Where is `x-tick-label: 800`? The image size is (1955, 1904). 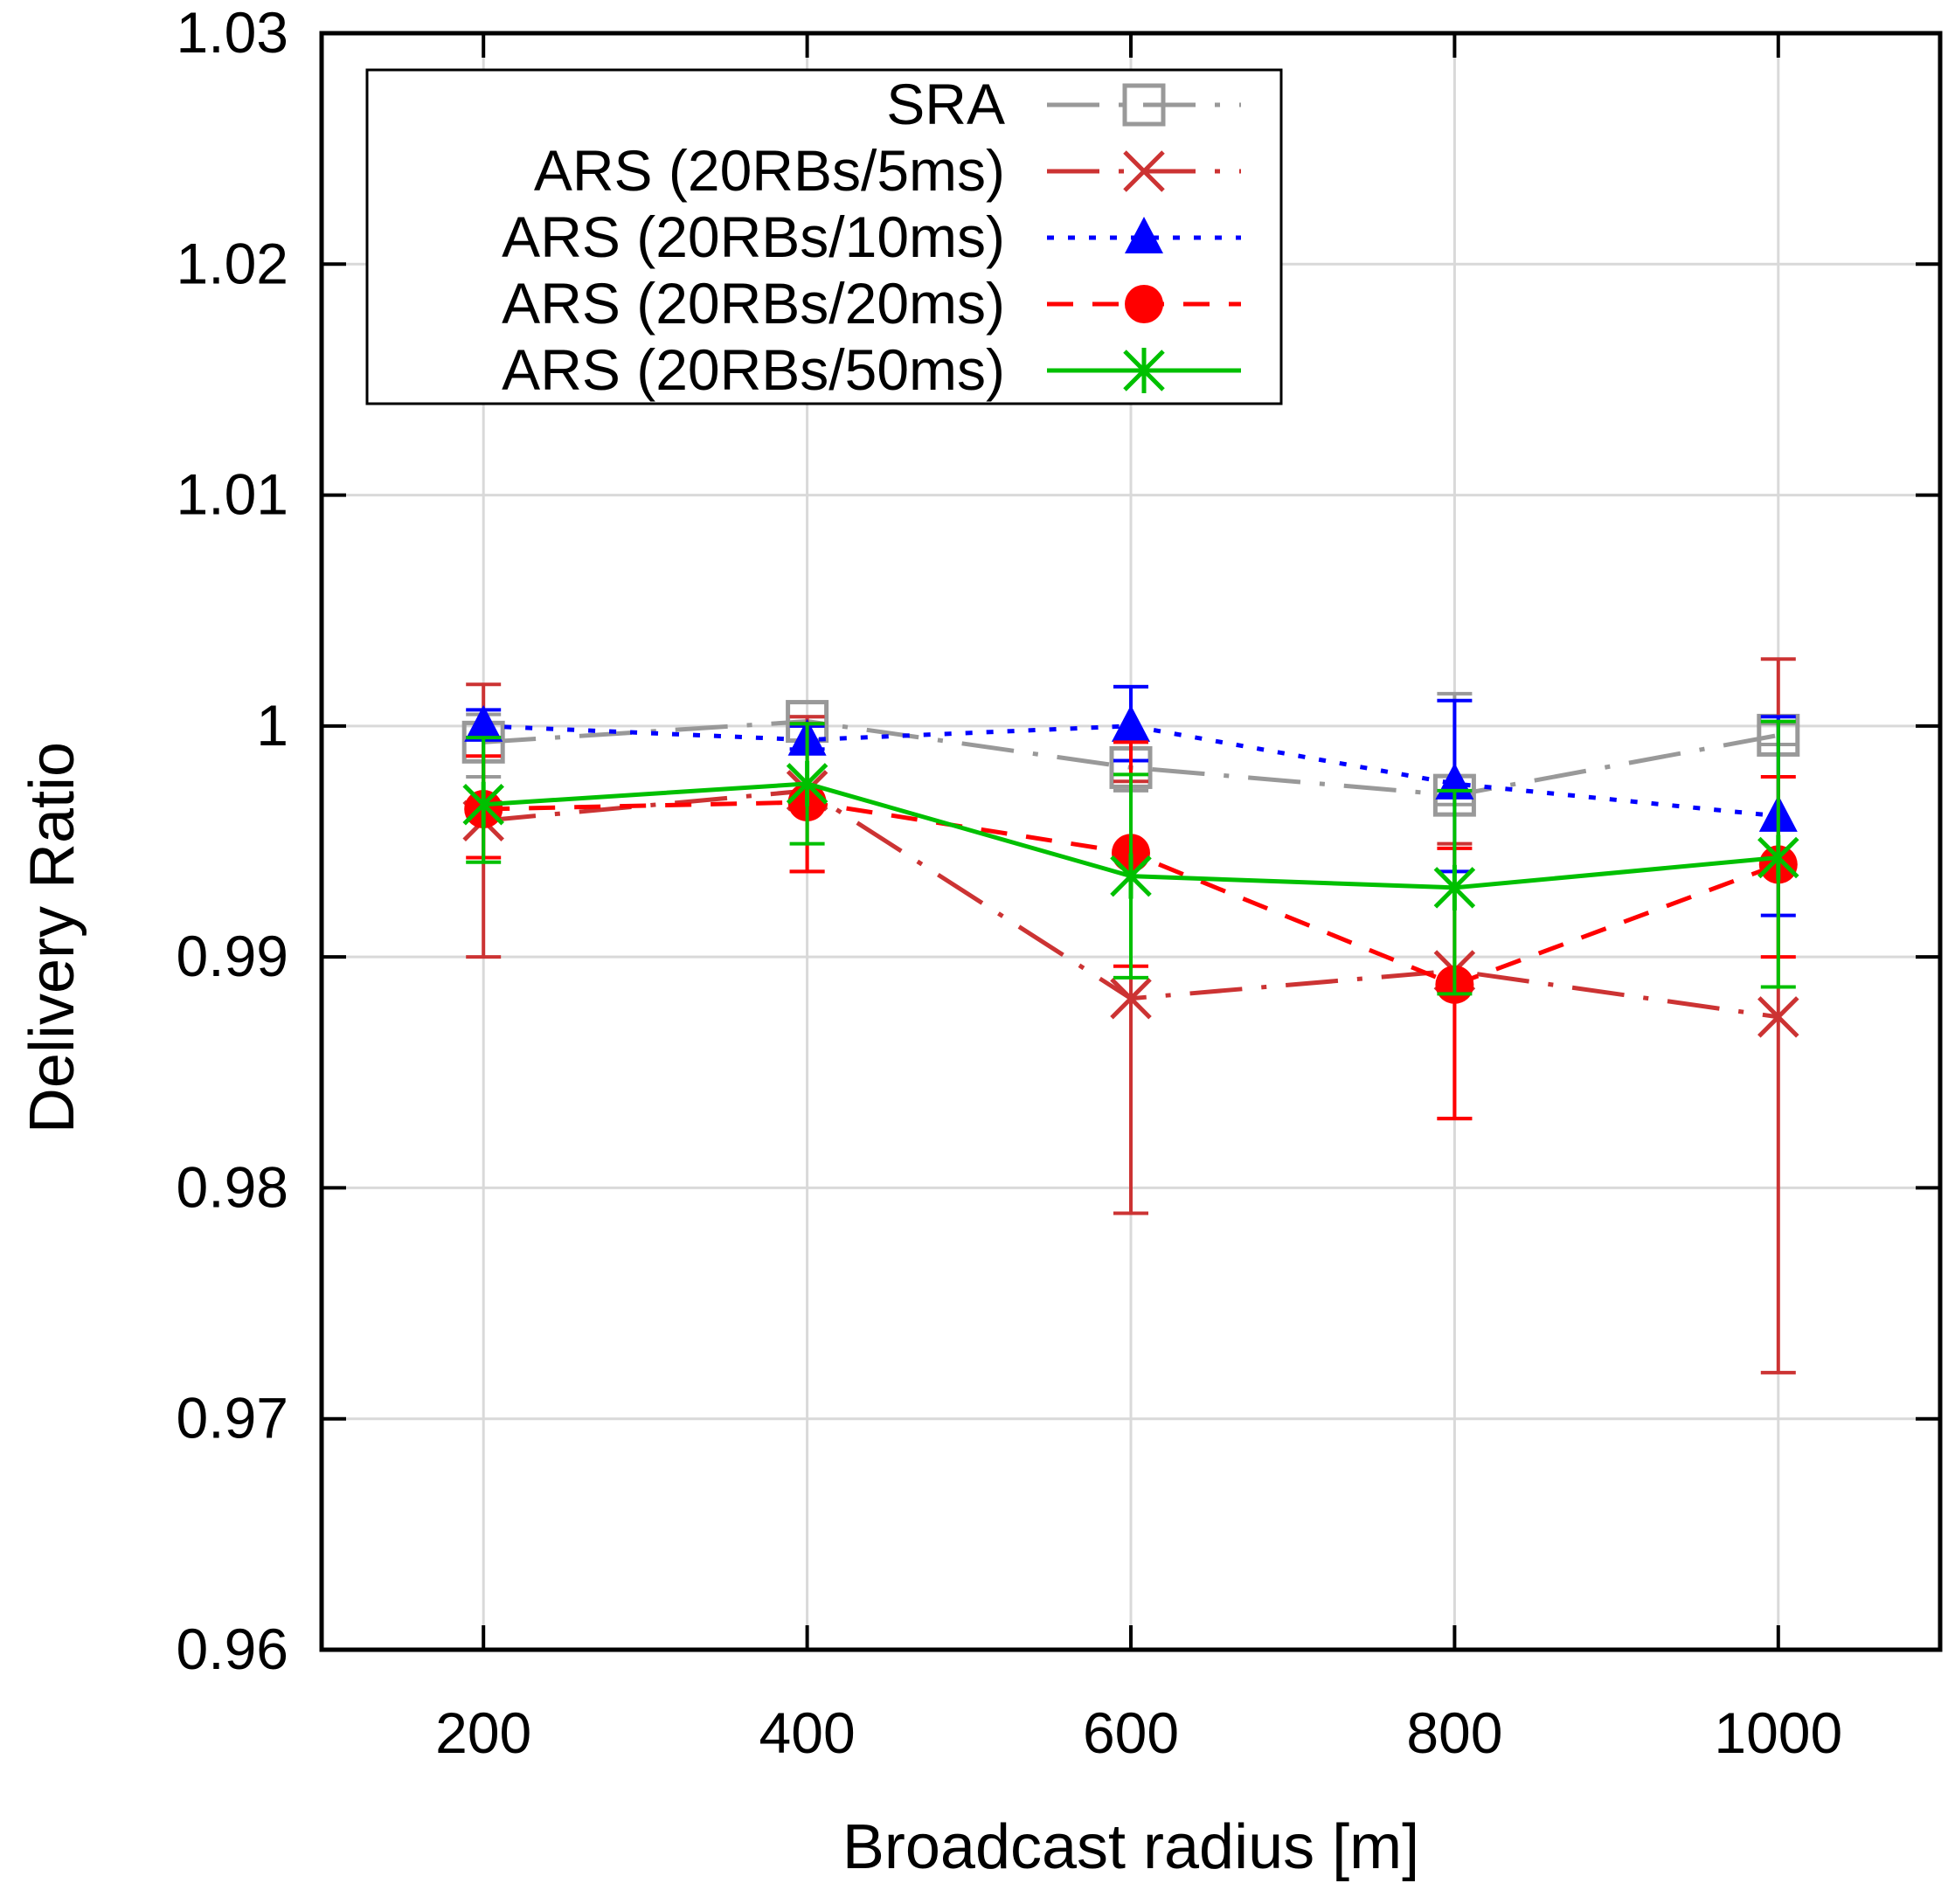
x-tick-label: 800 is located at coordinates (1454, 1732).